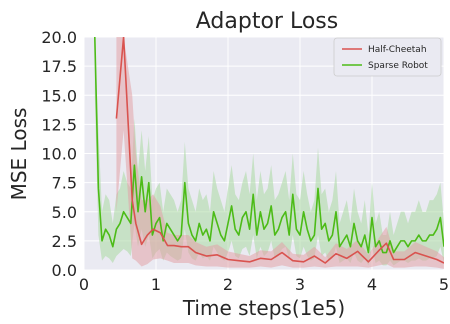 The width and height of the screenshot is (450, 324). What do you see at coordinates (372, 284) in the screenshot?
I see `x-tick-label: 4` at bounding box center [372, 284].